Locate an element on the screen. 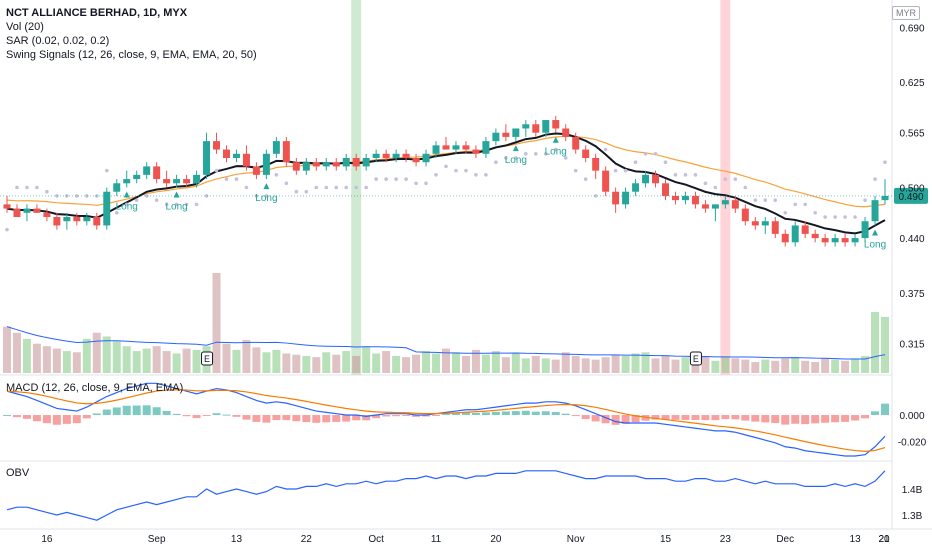 This screenshot has height=550, width=932. last-price-badge is located at coordinates (911, 195).